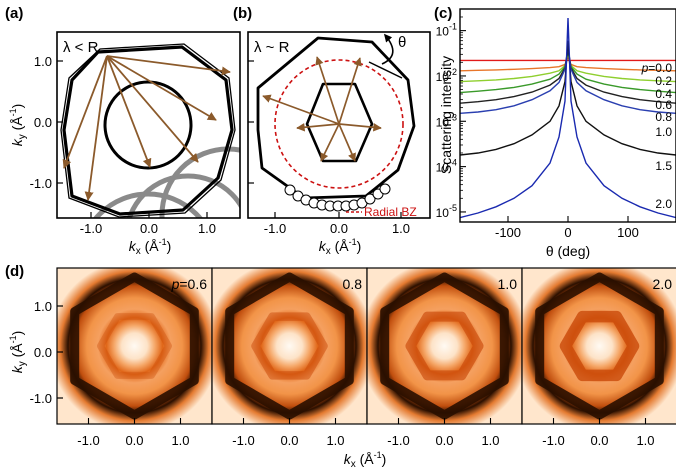 The image size is (676, 474). I want to click on panel-a-ytick: 1.0, so click(43, 61).